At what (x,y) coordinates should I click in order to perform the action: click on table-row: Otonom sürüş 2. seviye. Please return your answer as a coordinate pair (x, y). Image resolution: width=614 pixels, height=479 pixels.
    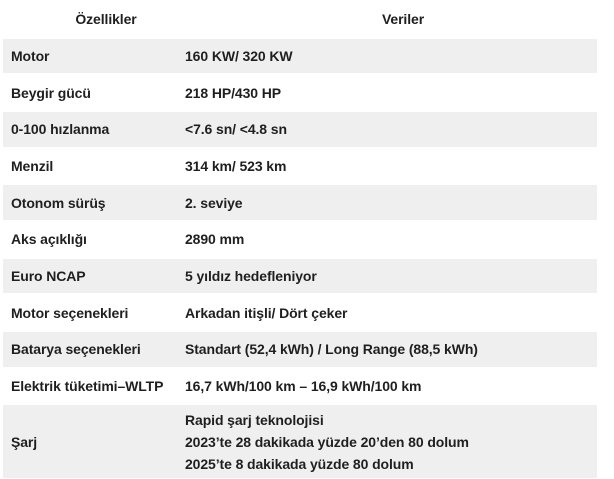
    Looking at the image, I should click on (300, 202).